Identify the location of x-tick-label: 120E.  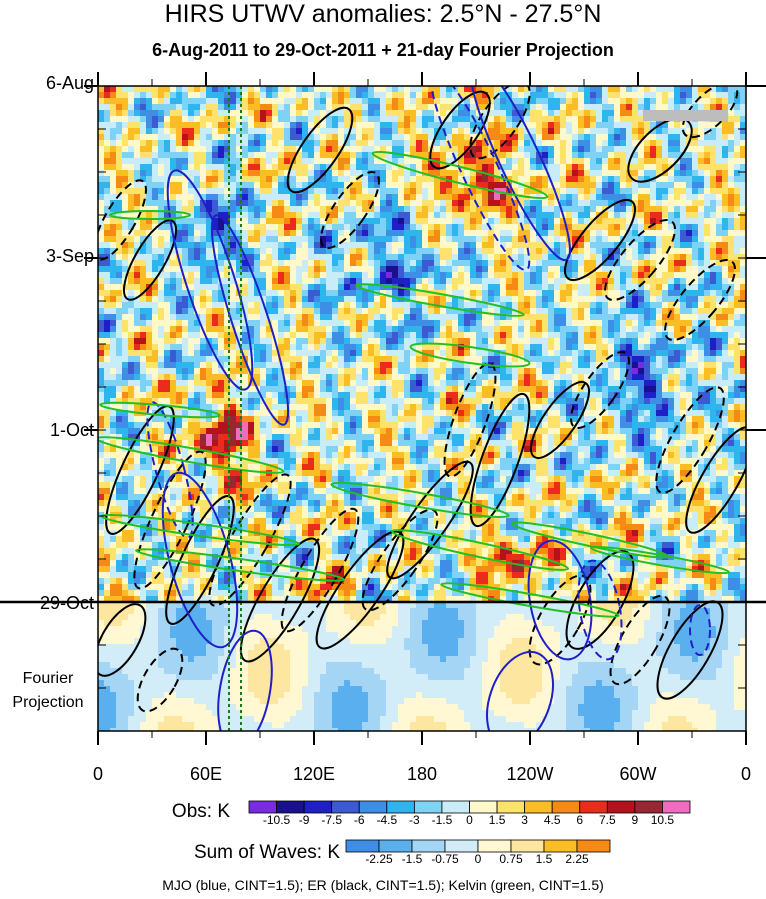
(314, 774).